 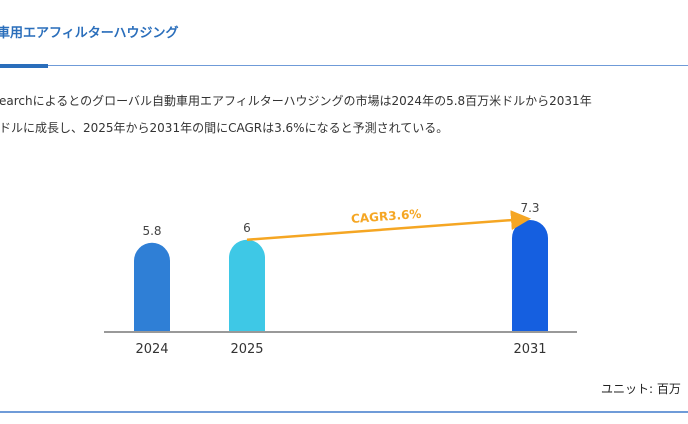 What do you see at coordinates (344, 65) in the screenshot?
I see `title-divider` at bounding box center [344, 65].